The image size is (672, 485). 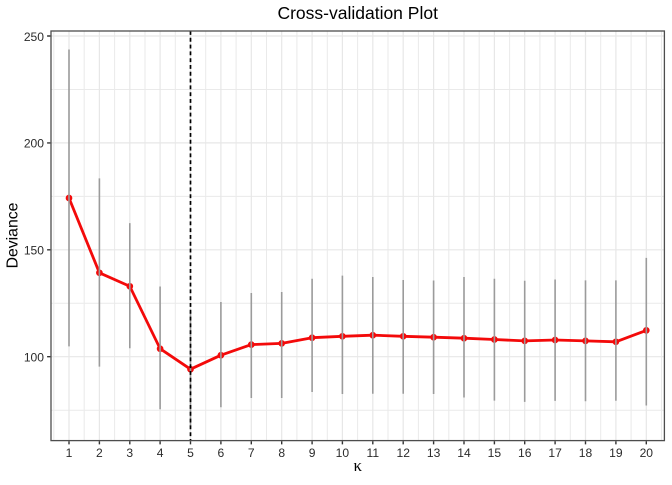 What do you see at coordinates (312, 453) in the screenshot?
I see `svg-text: 9` at bounding box center [312, 453].